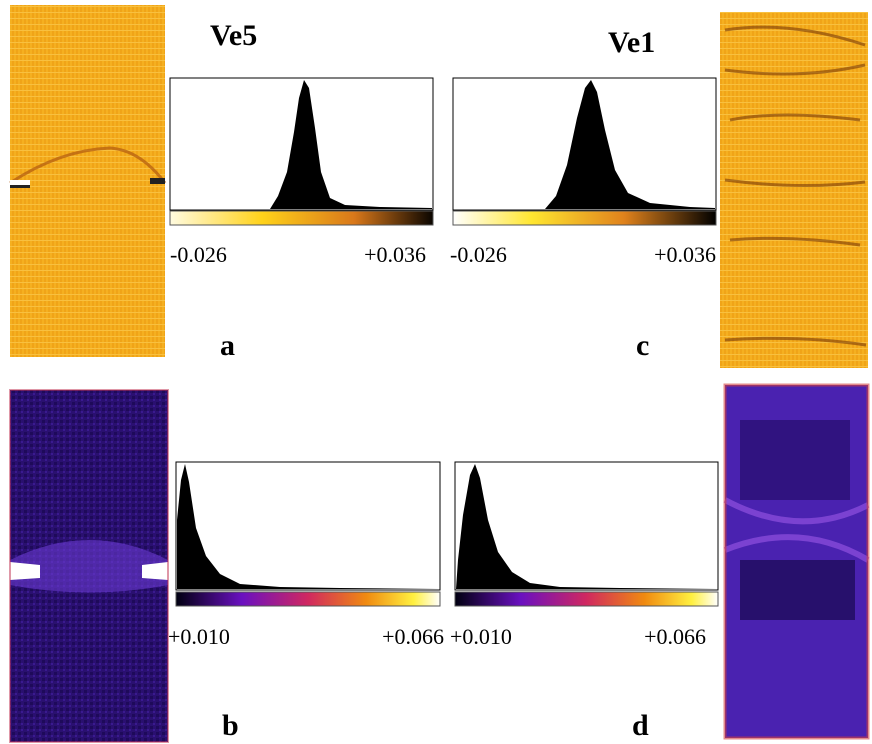  I want to click on sample-title: Ve1, so click(631, 42).